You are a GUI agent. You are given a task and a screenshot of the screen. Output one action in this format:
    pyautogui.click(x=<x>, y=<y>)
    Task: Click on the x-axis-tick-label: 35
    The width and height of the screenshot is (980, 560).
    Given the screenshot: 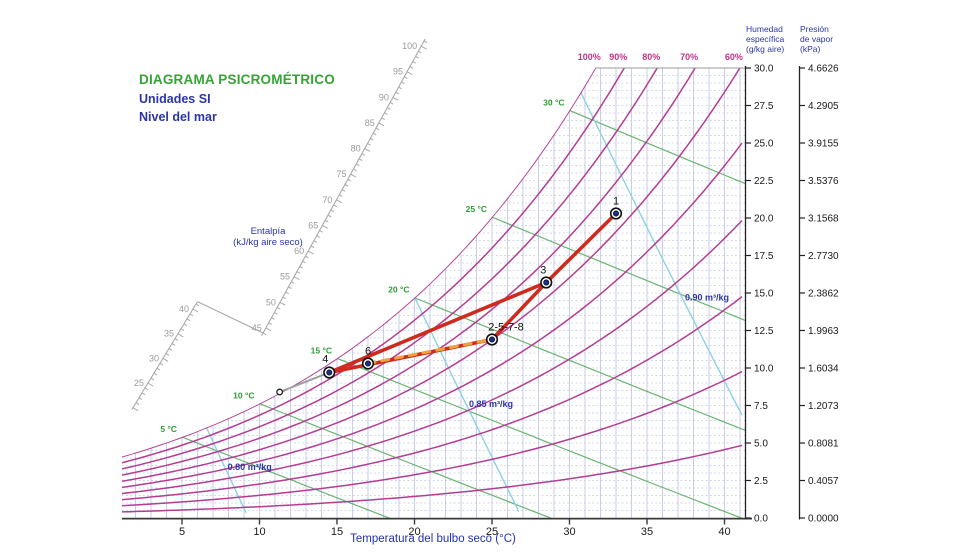 What is the action you would take?
    pyautogui.click(x=647, y=532)
    